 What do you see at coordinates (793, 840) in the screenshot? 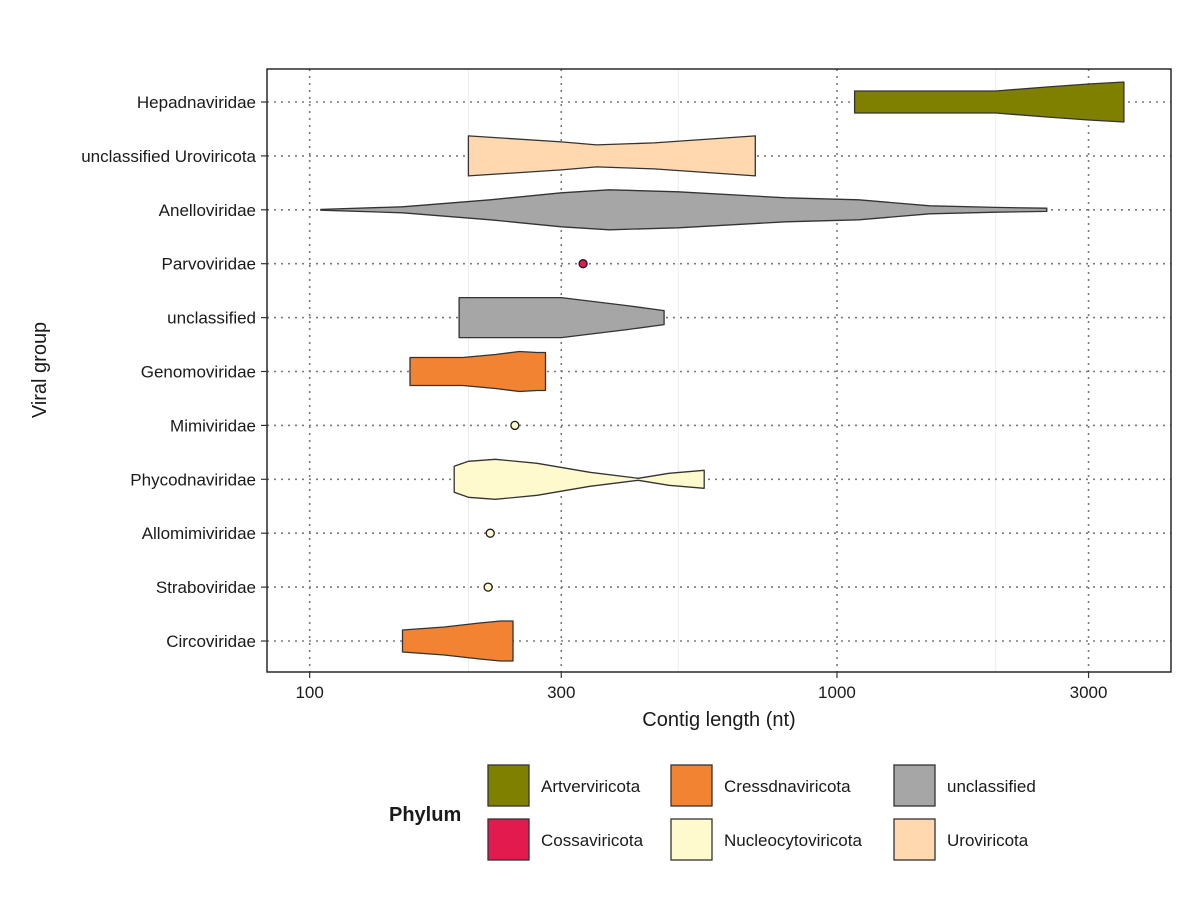
I see `legend-label: Nucleocytoviricota` at bounding box center [793, 840].